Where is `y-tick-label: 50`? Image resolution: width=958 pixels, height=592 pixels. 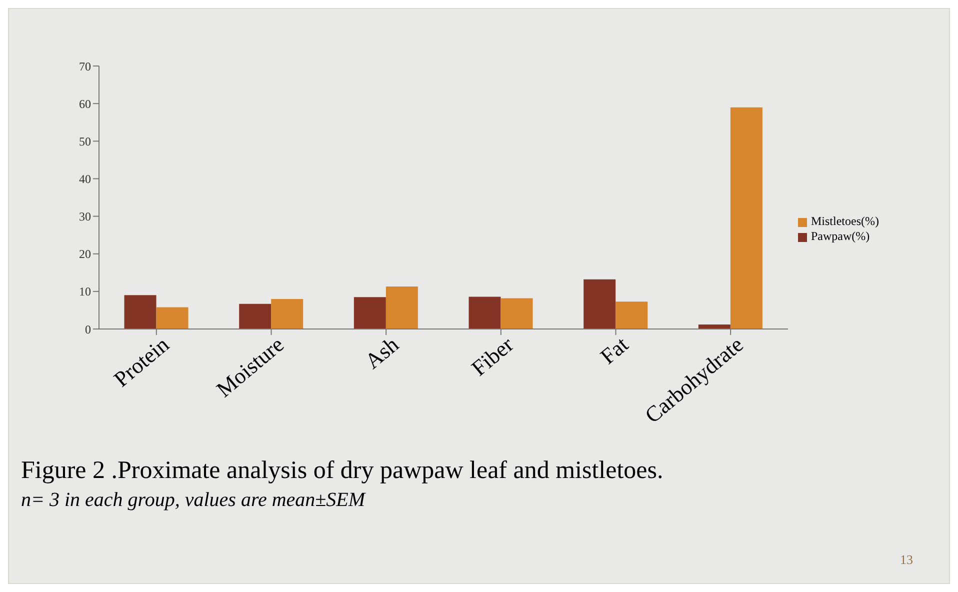
y-tick-label: 50 is located at coordinates (85, 141).